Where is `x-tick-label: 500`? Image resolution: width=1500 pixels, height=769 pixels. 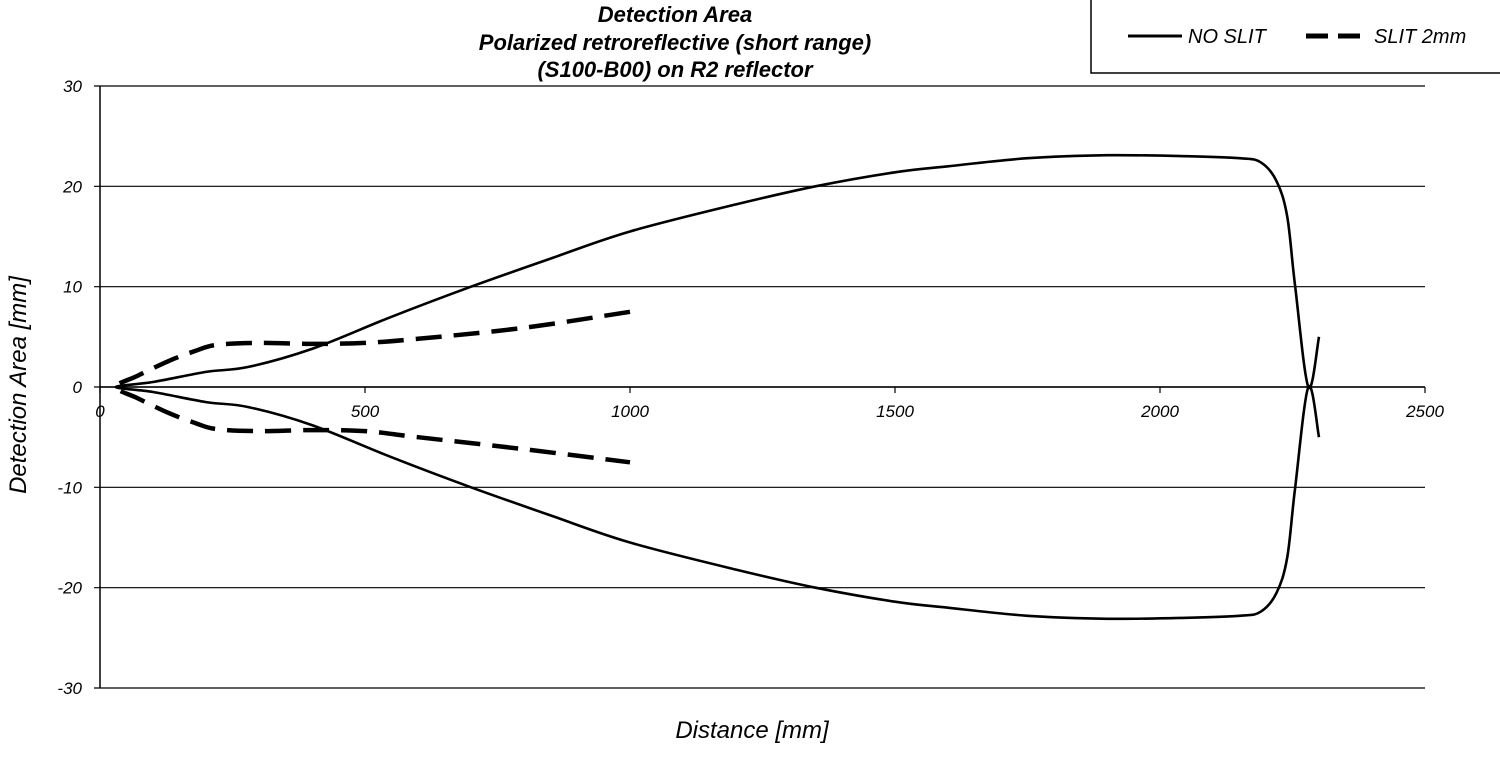 x-tick-label: 500 is located at coordinates (365, 411).